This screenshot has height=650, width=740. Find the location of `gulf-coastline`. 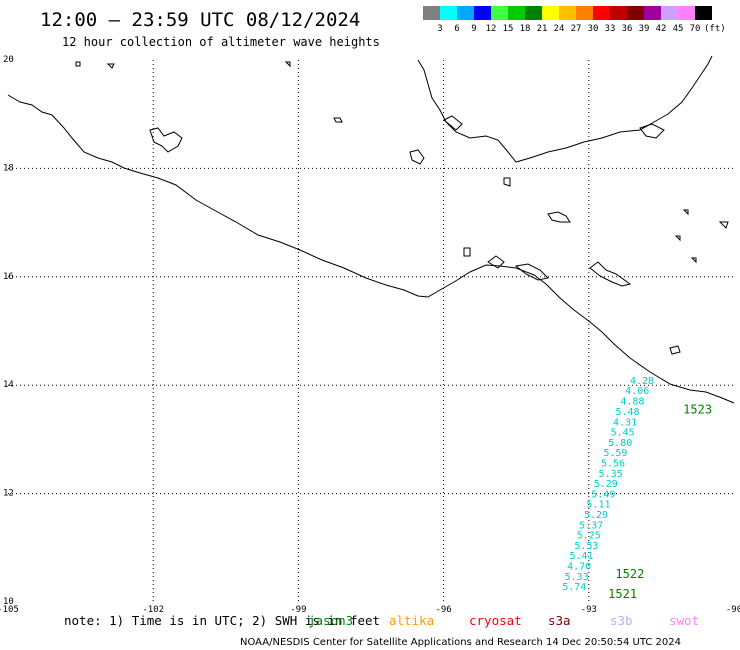

gulf-coastline is located at coordinates (565, 109).